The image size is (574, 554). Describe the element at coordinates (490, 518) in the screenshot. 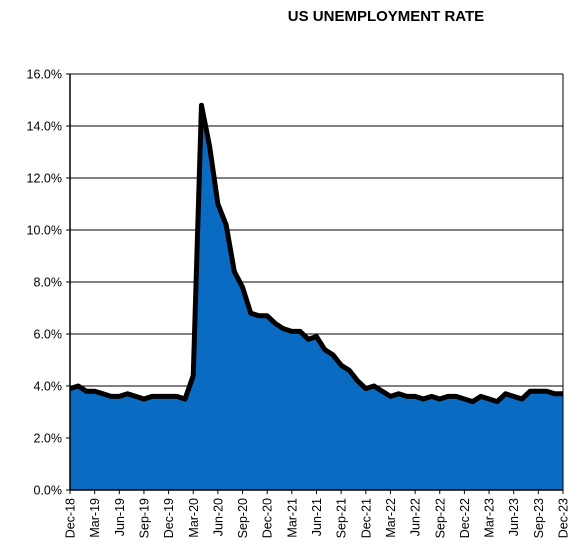

I see `x-tick-label: Mar-23` at that location.